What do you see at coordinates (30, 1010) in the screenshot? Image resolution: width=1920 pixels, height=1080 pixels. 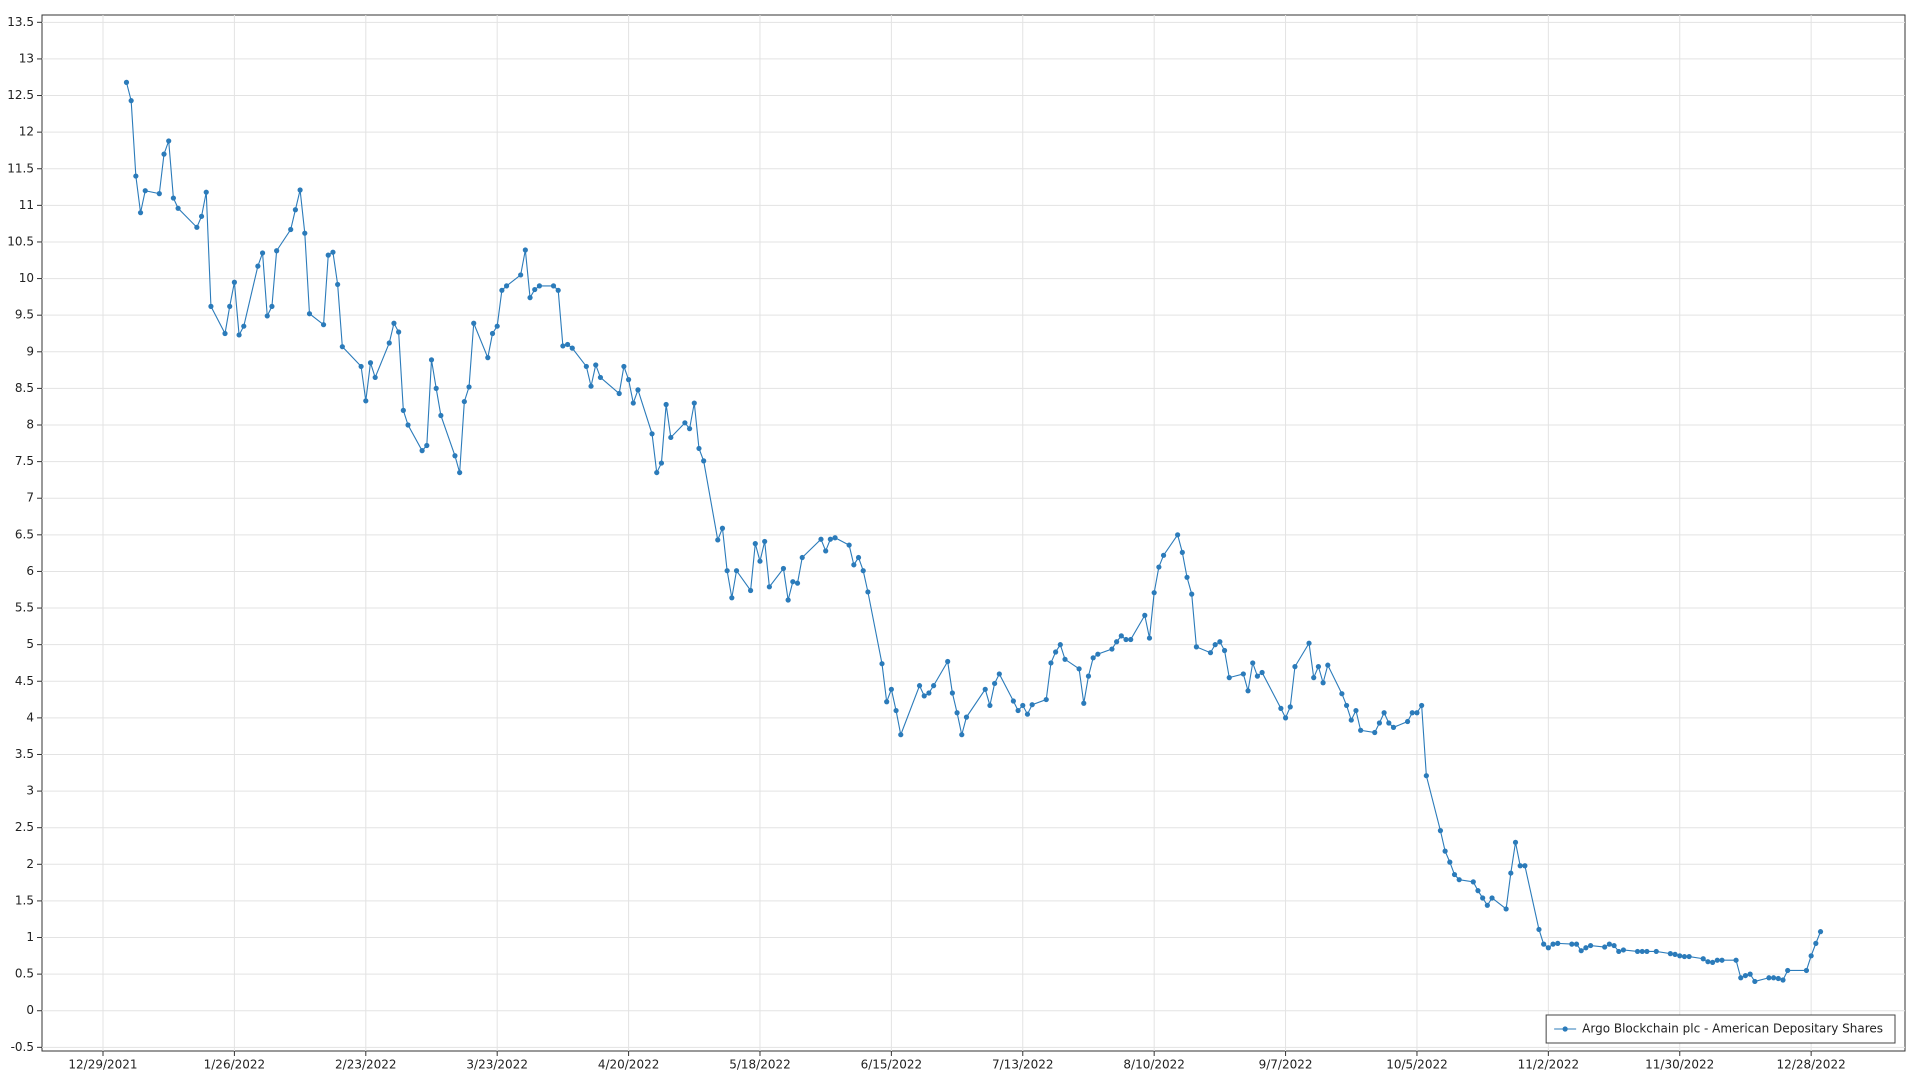 I see `y-tick-label: 0` at bounding box center [30, 1010].